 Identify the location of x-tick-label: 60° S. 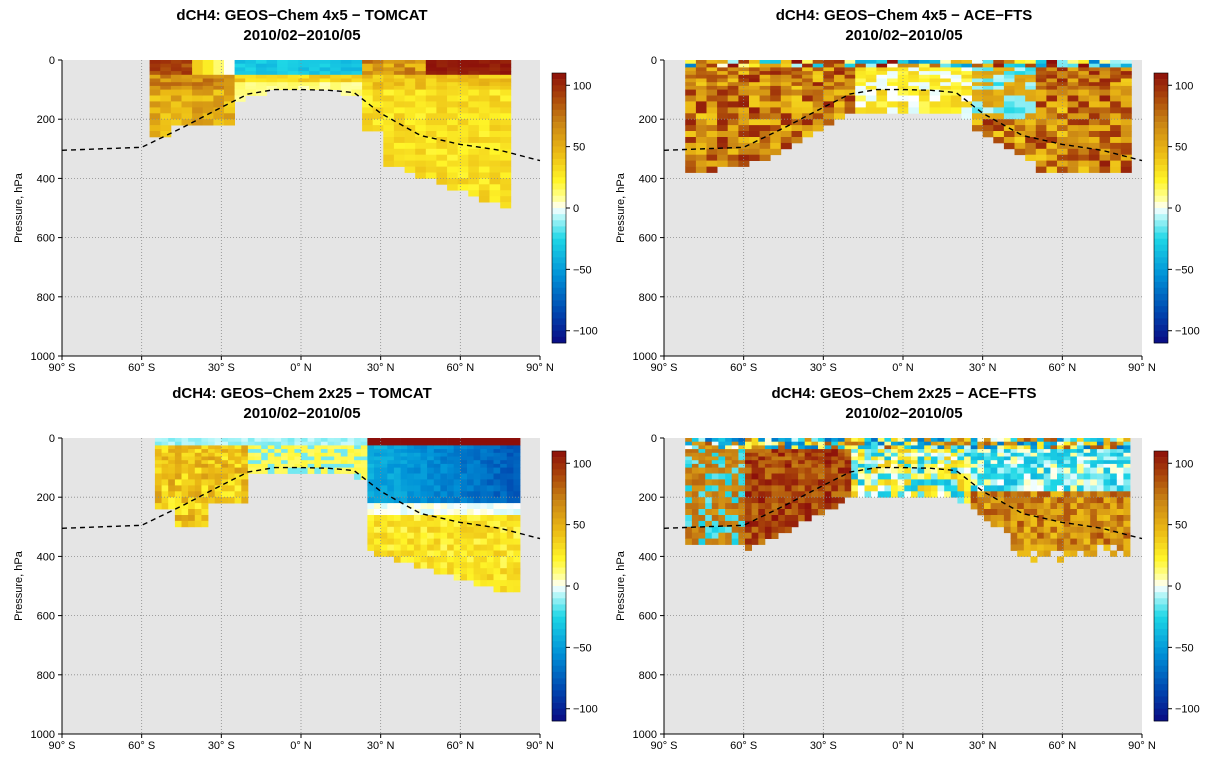
(141, 368).